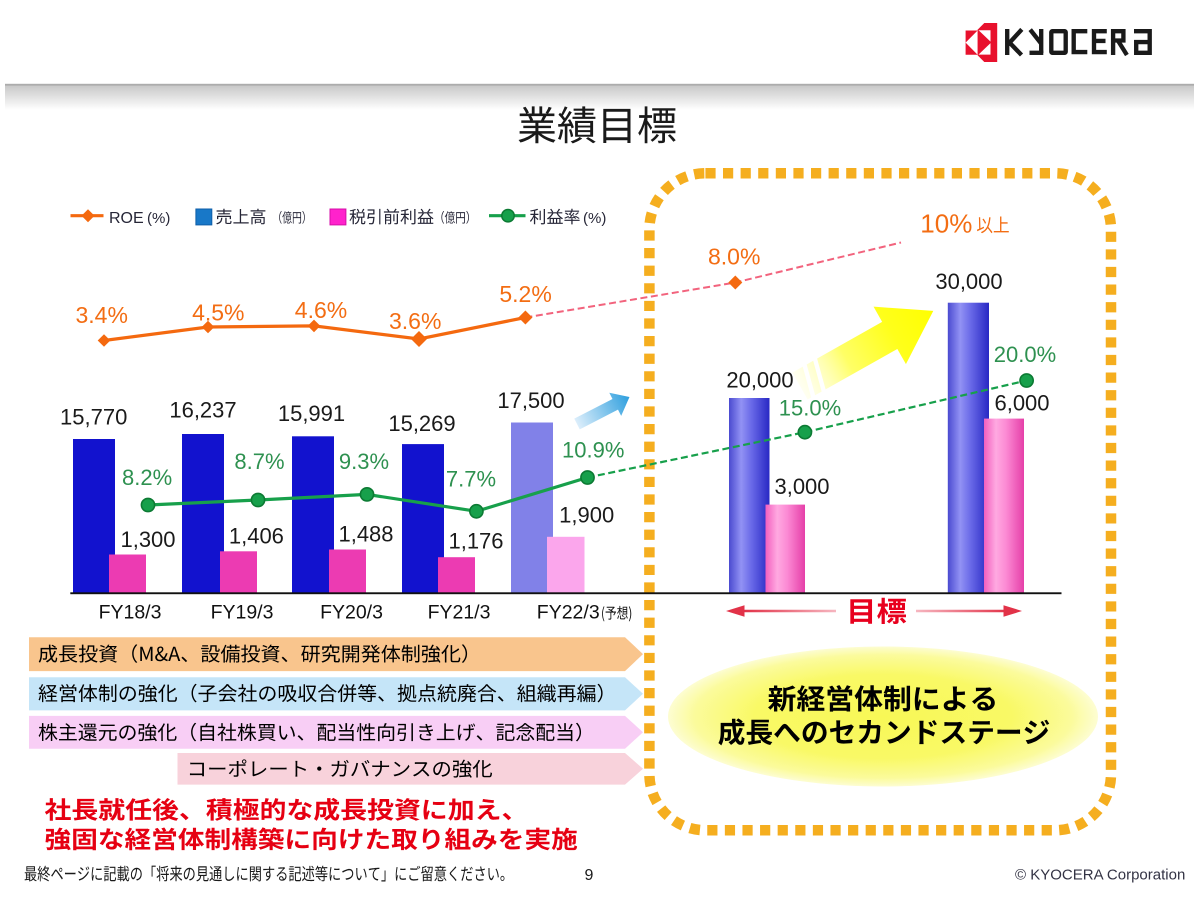 The image size is (1200, 900). I want to click on svg-text: FY19/3, so click(242, 613).